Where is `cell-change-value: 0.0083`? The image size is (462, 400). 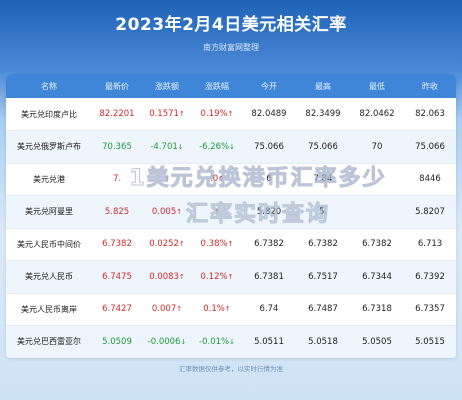 cell-change-value: 0.0083 is located at coordinates (164, 276).